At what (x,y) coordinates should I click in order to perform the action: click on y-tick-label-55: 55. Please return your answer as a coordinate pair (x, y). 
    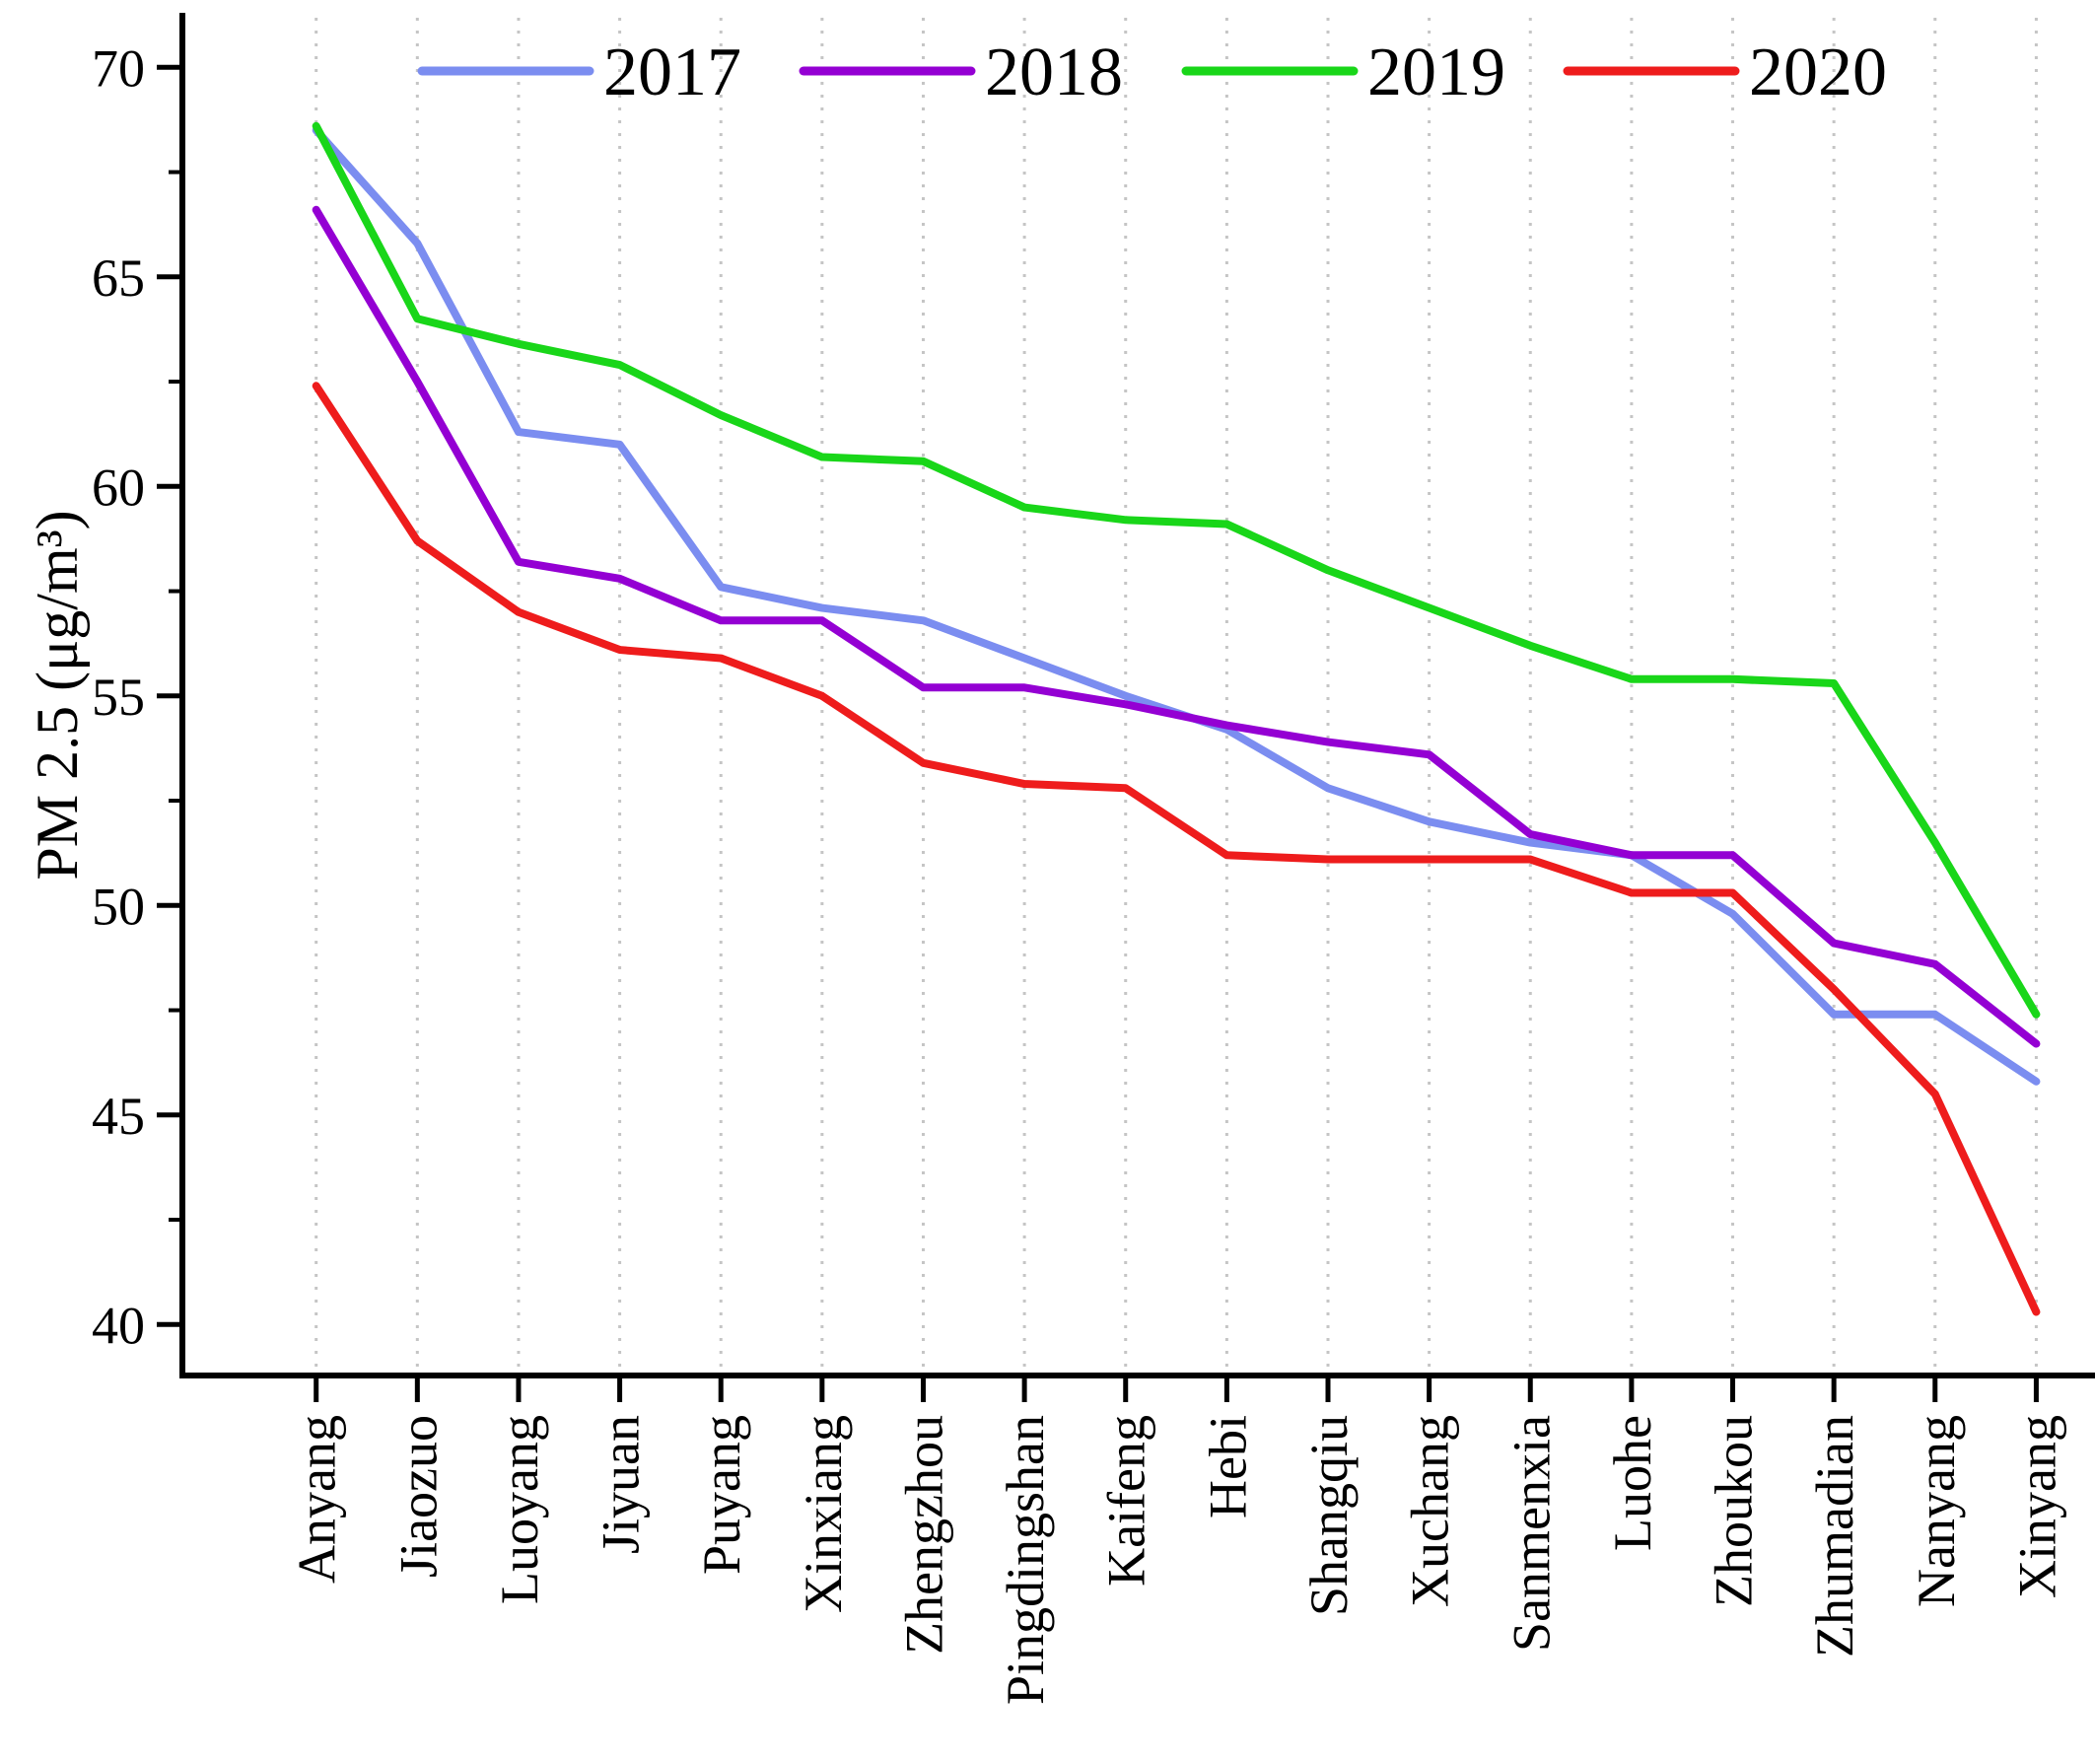
    Looking at the image, I should click on (118, 698).